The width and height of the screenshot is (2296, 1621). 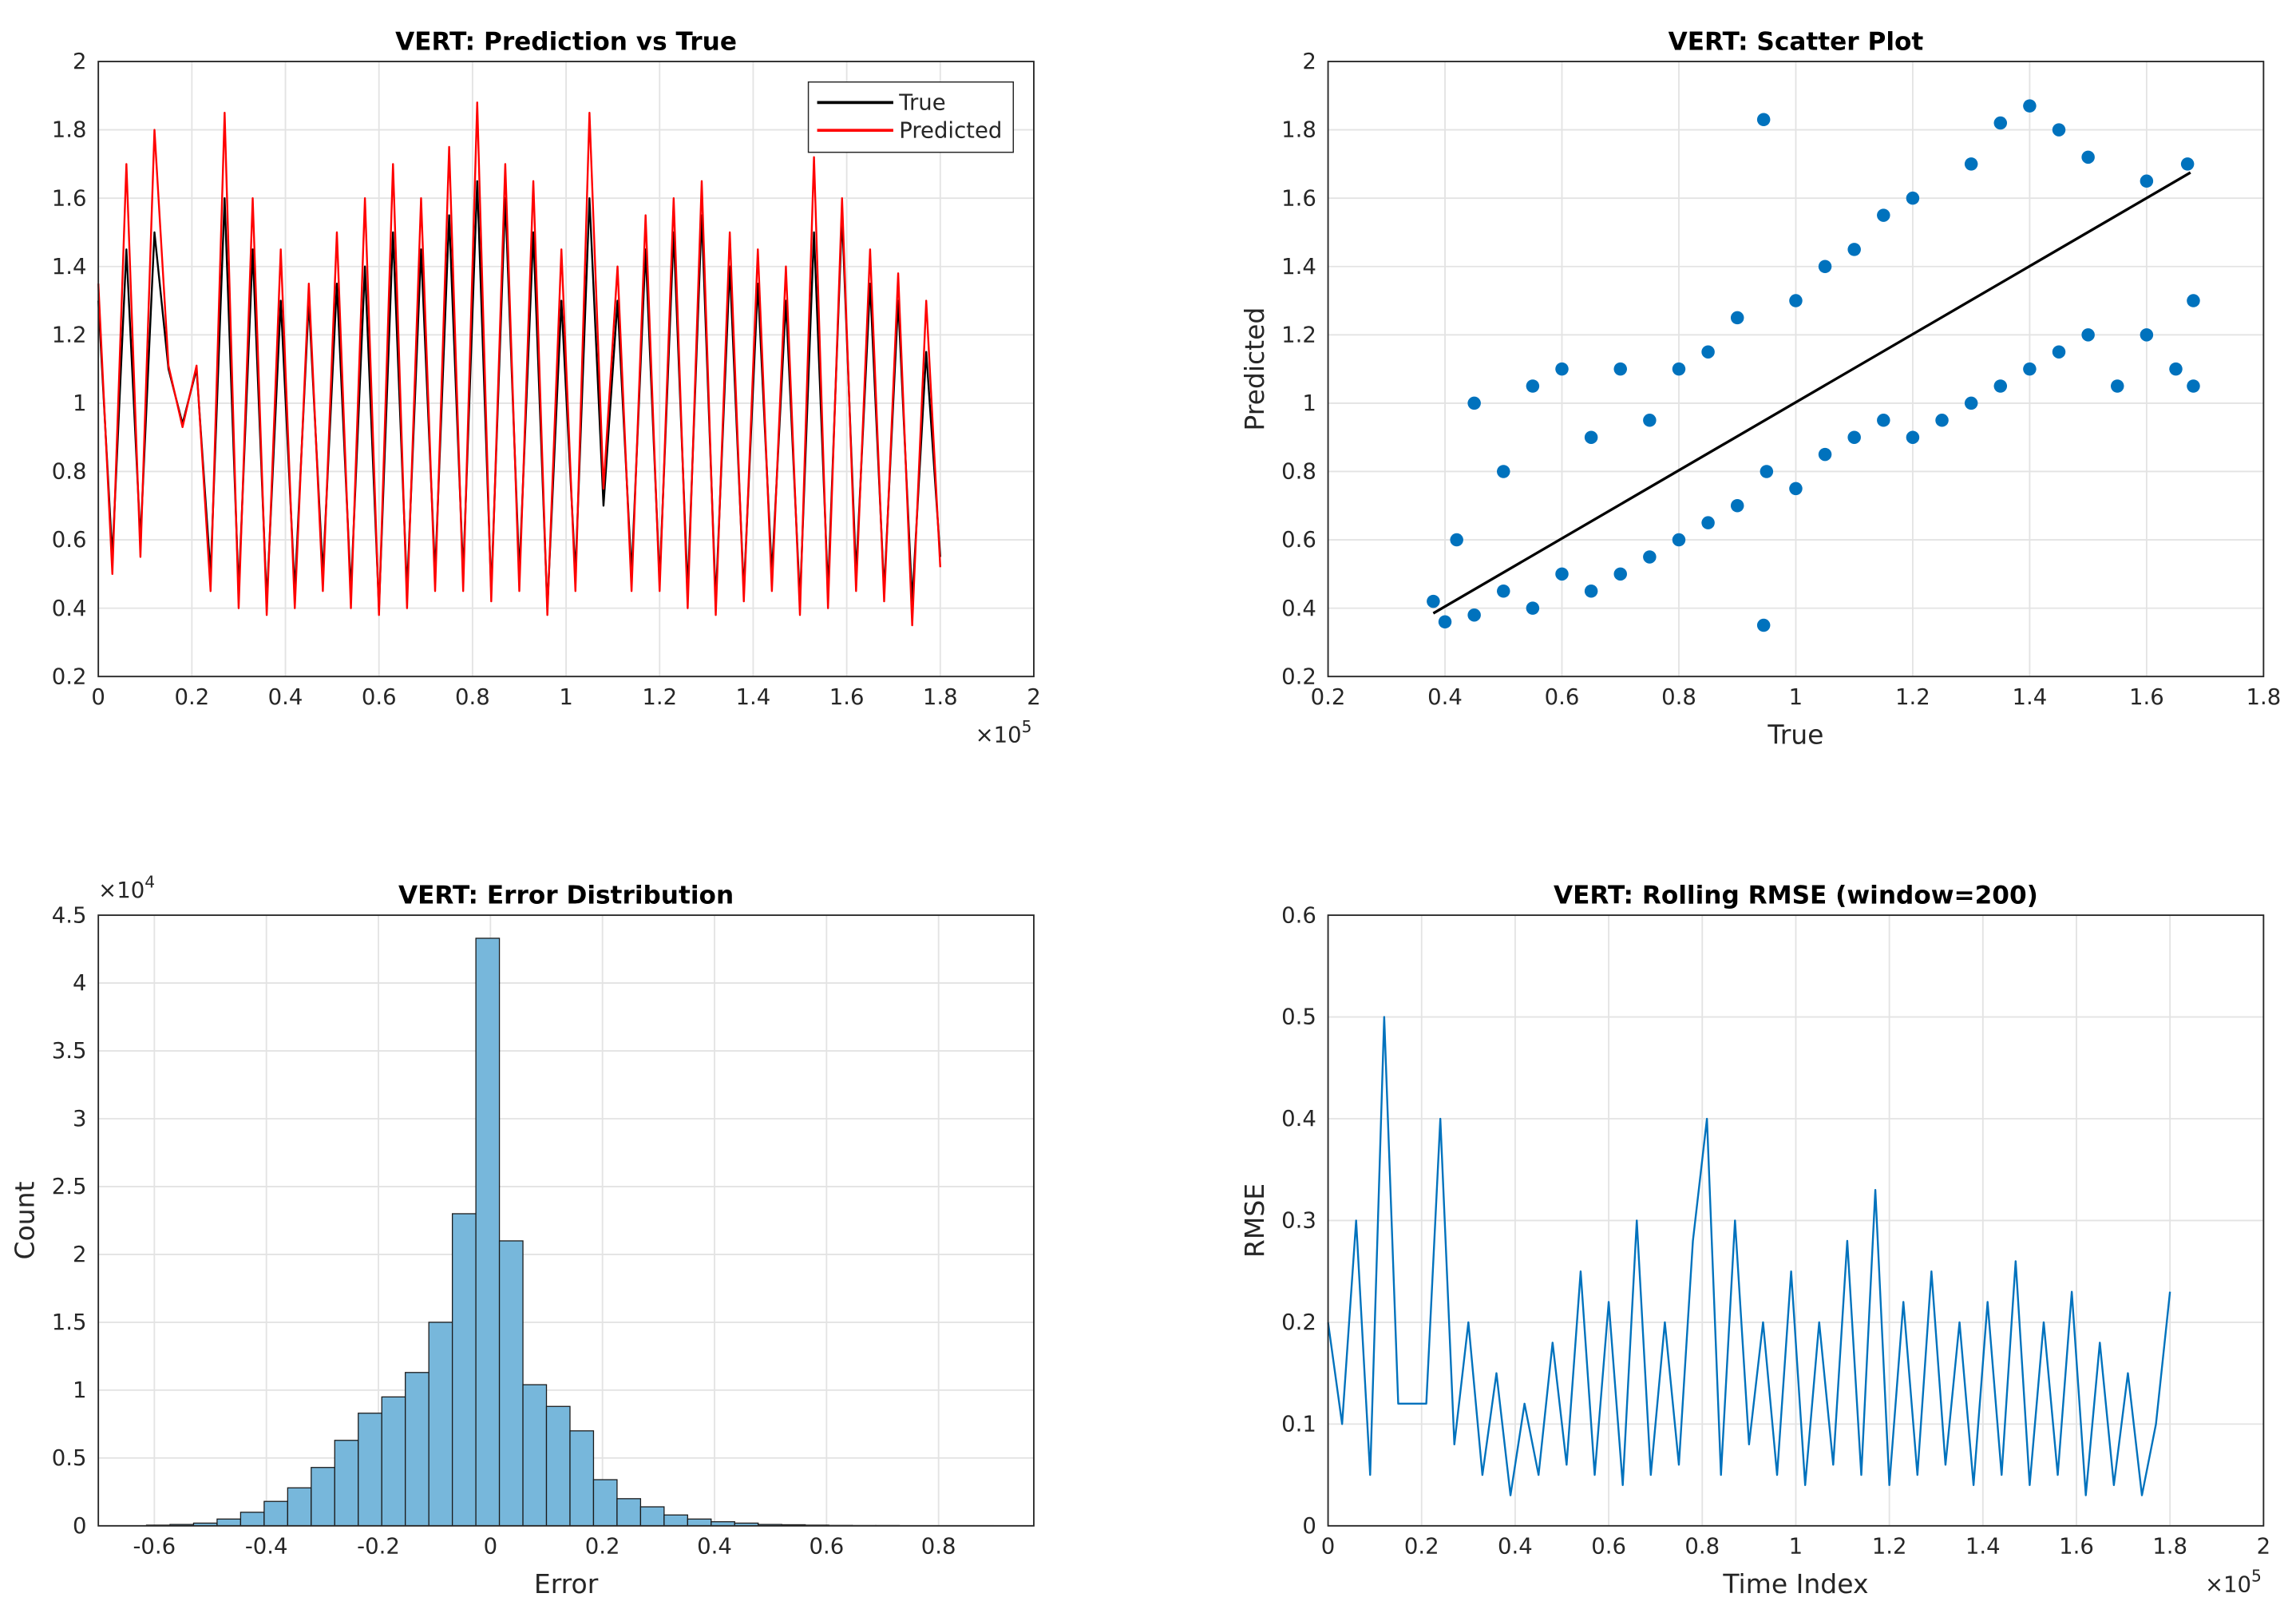 I want to click on y-axis-label: Count, so click(x=24, y=1220).